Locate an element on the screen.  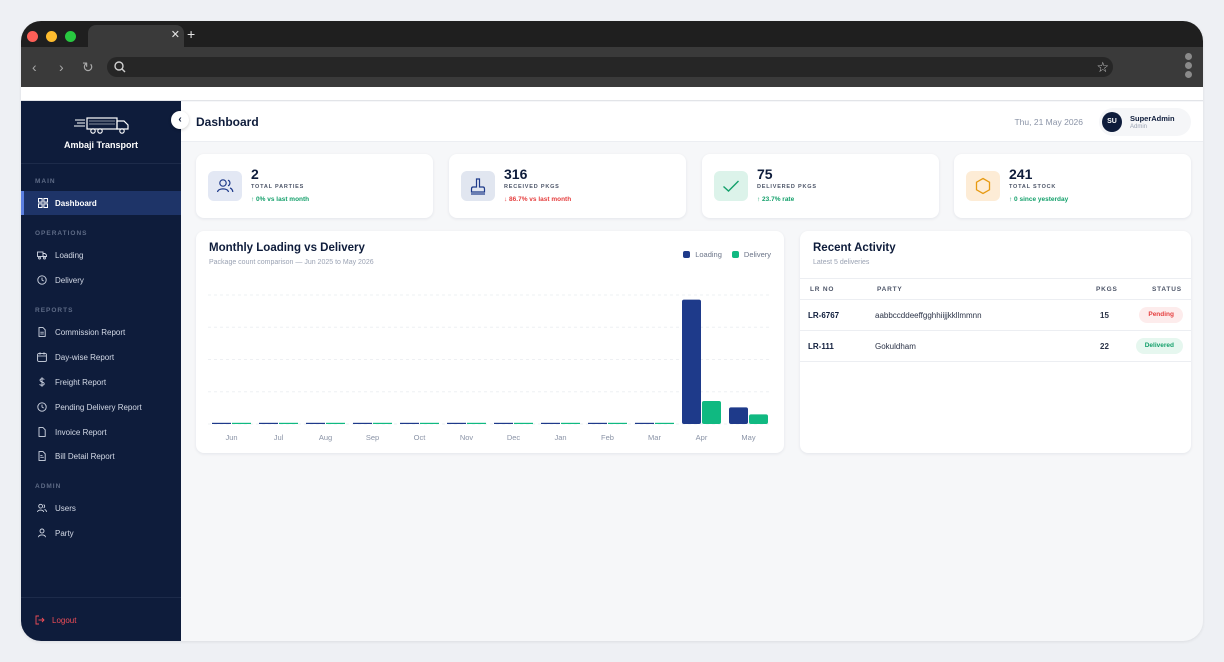
chart-title: Monthly Loading vs Delivery is located at coordinates (287, 248).